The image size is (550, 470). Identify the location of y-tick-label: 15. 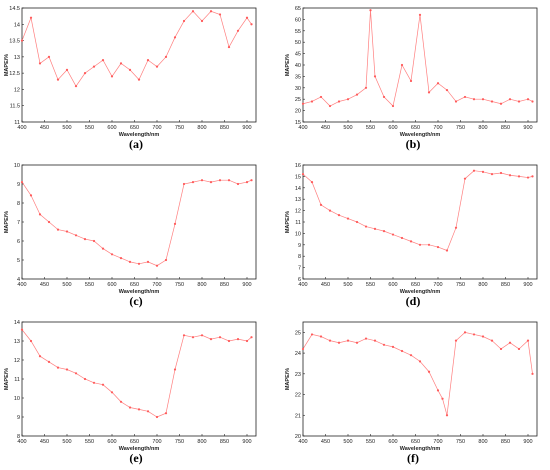
(298, 177).